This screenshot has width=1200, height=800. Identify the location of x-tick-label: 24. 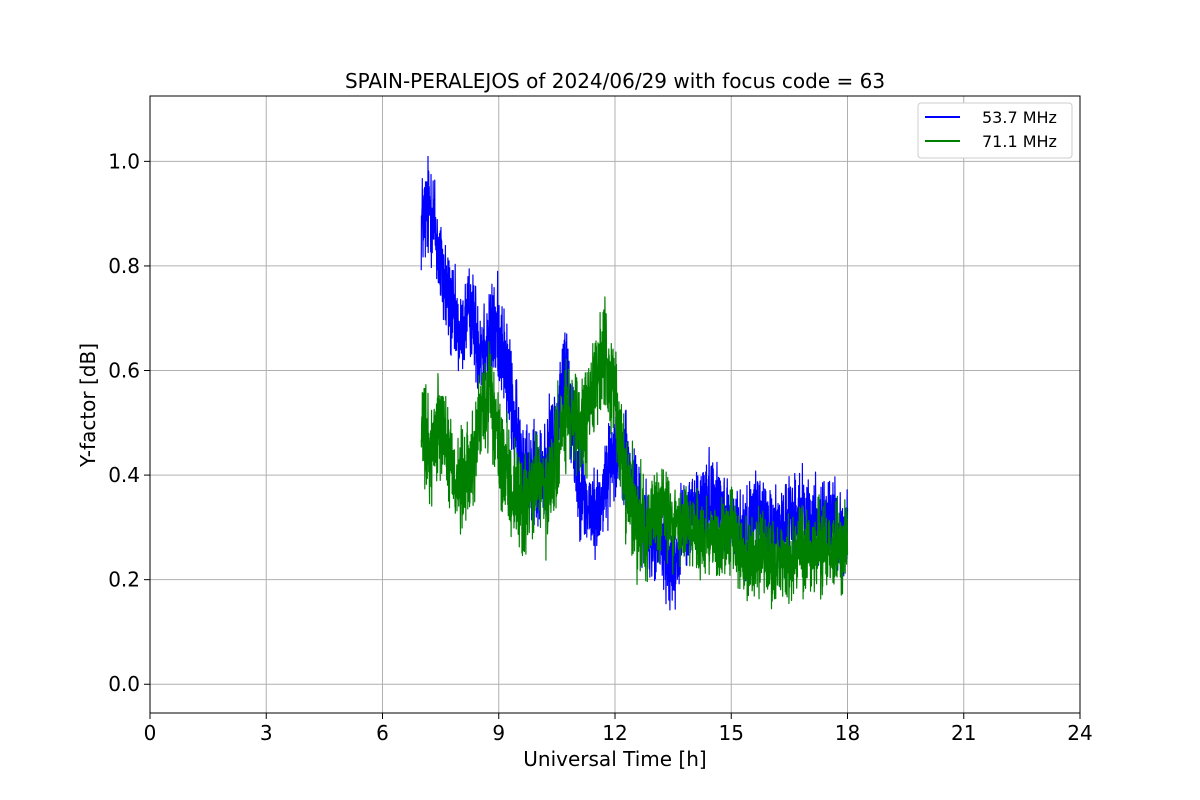
(1079, 733).